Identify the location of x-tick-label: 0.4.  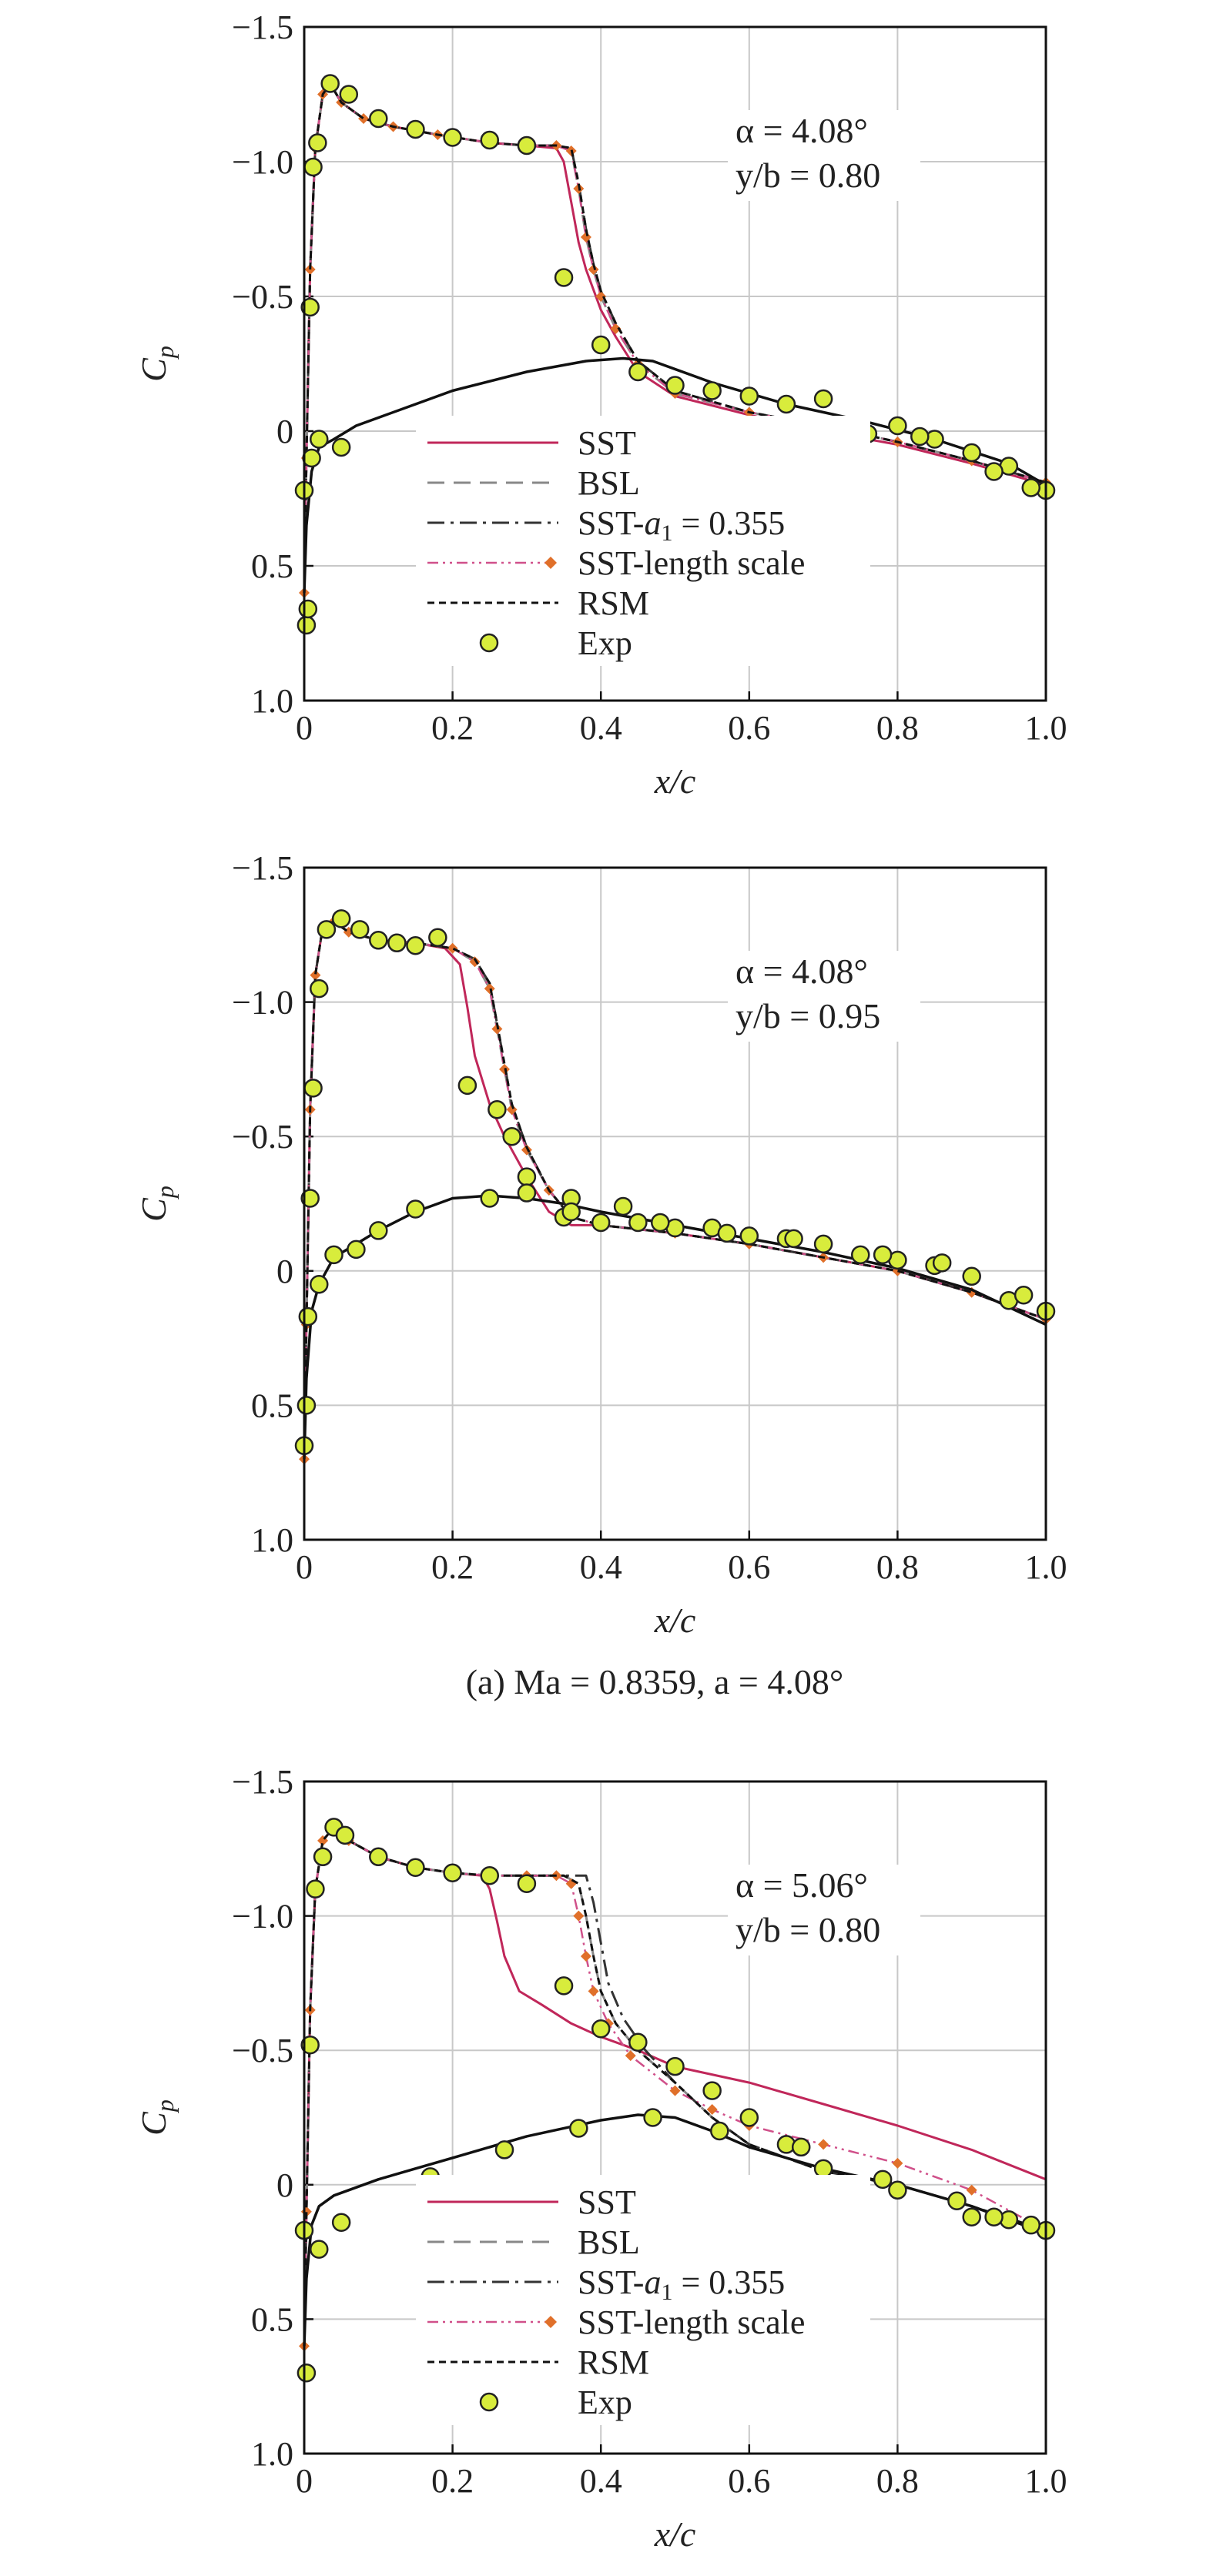
(601, 1567).